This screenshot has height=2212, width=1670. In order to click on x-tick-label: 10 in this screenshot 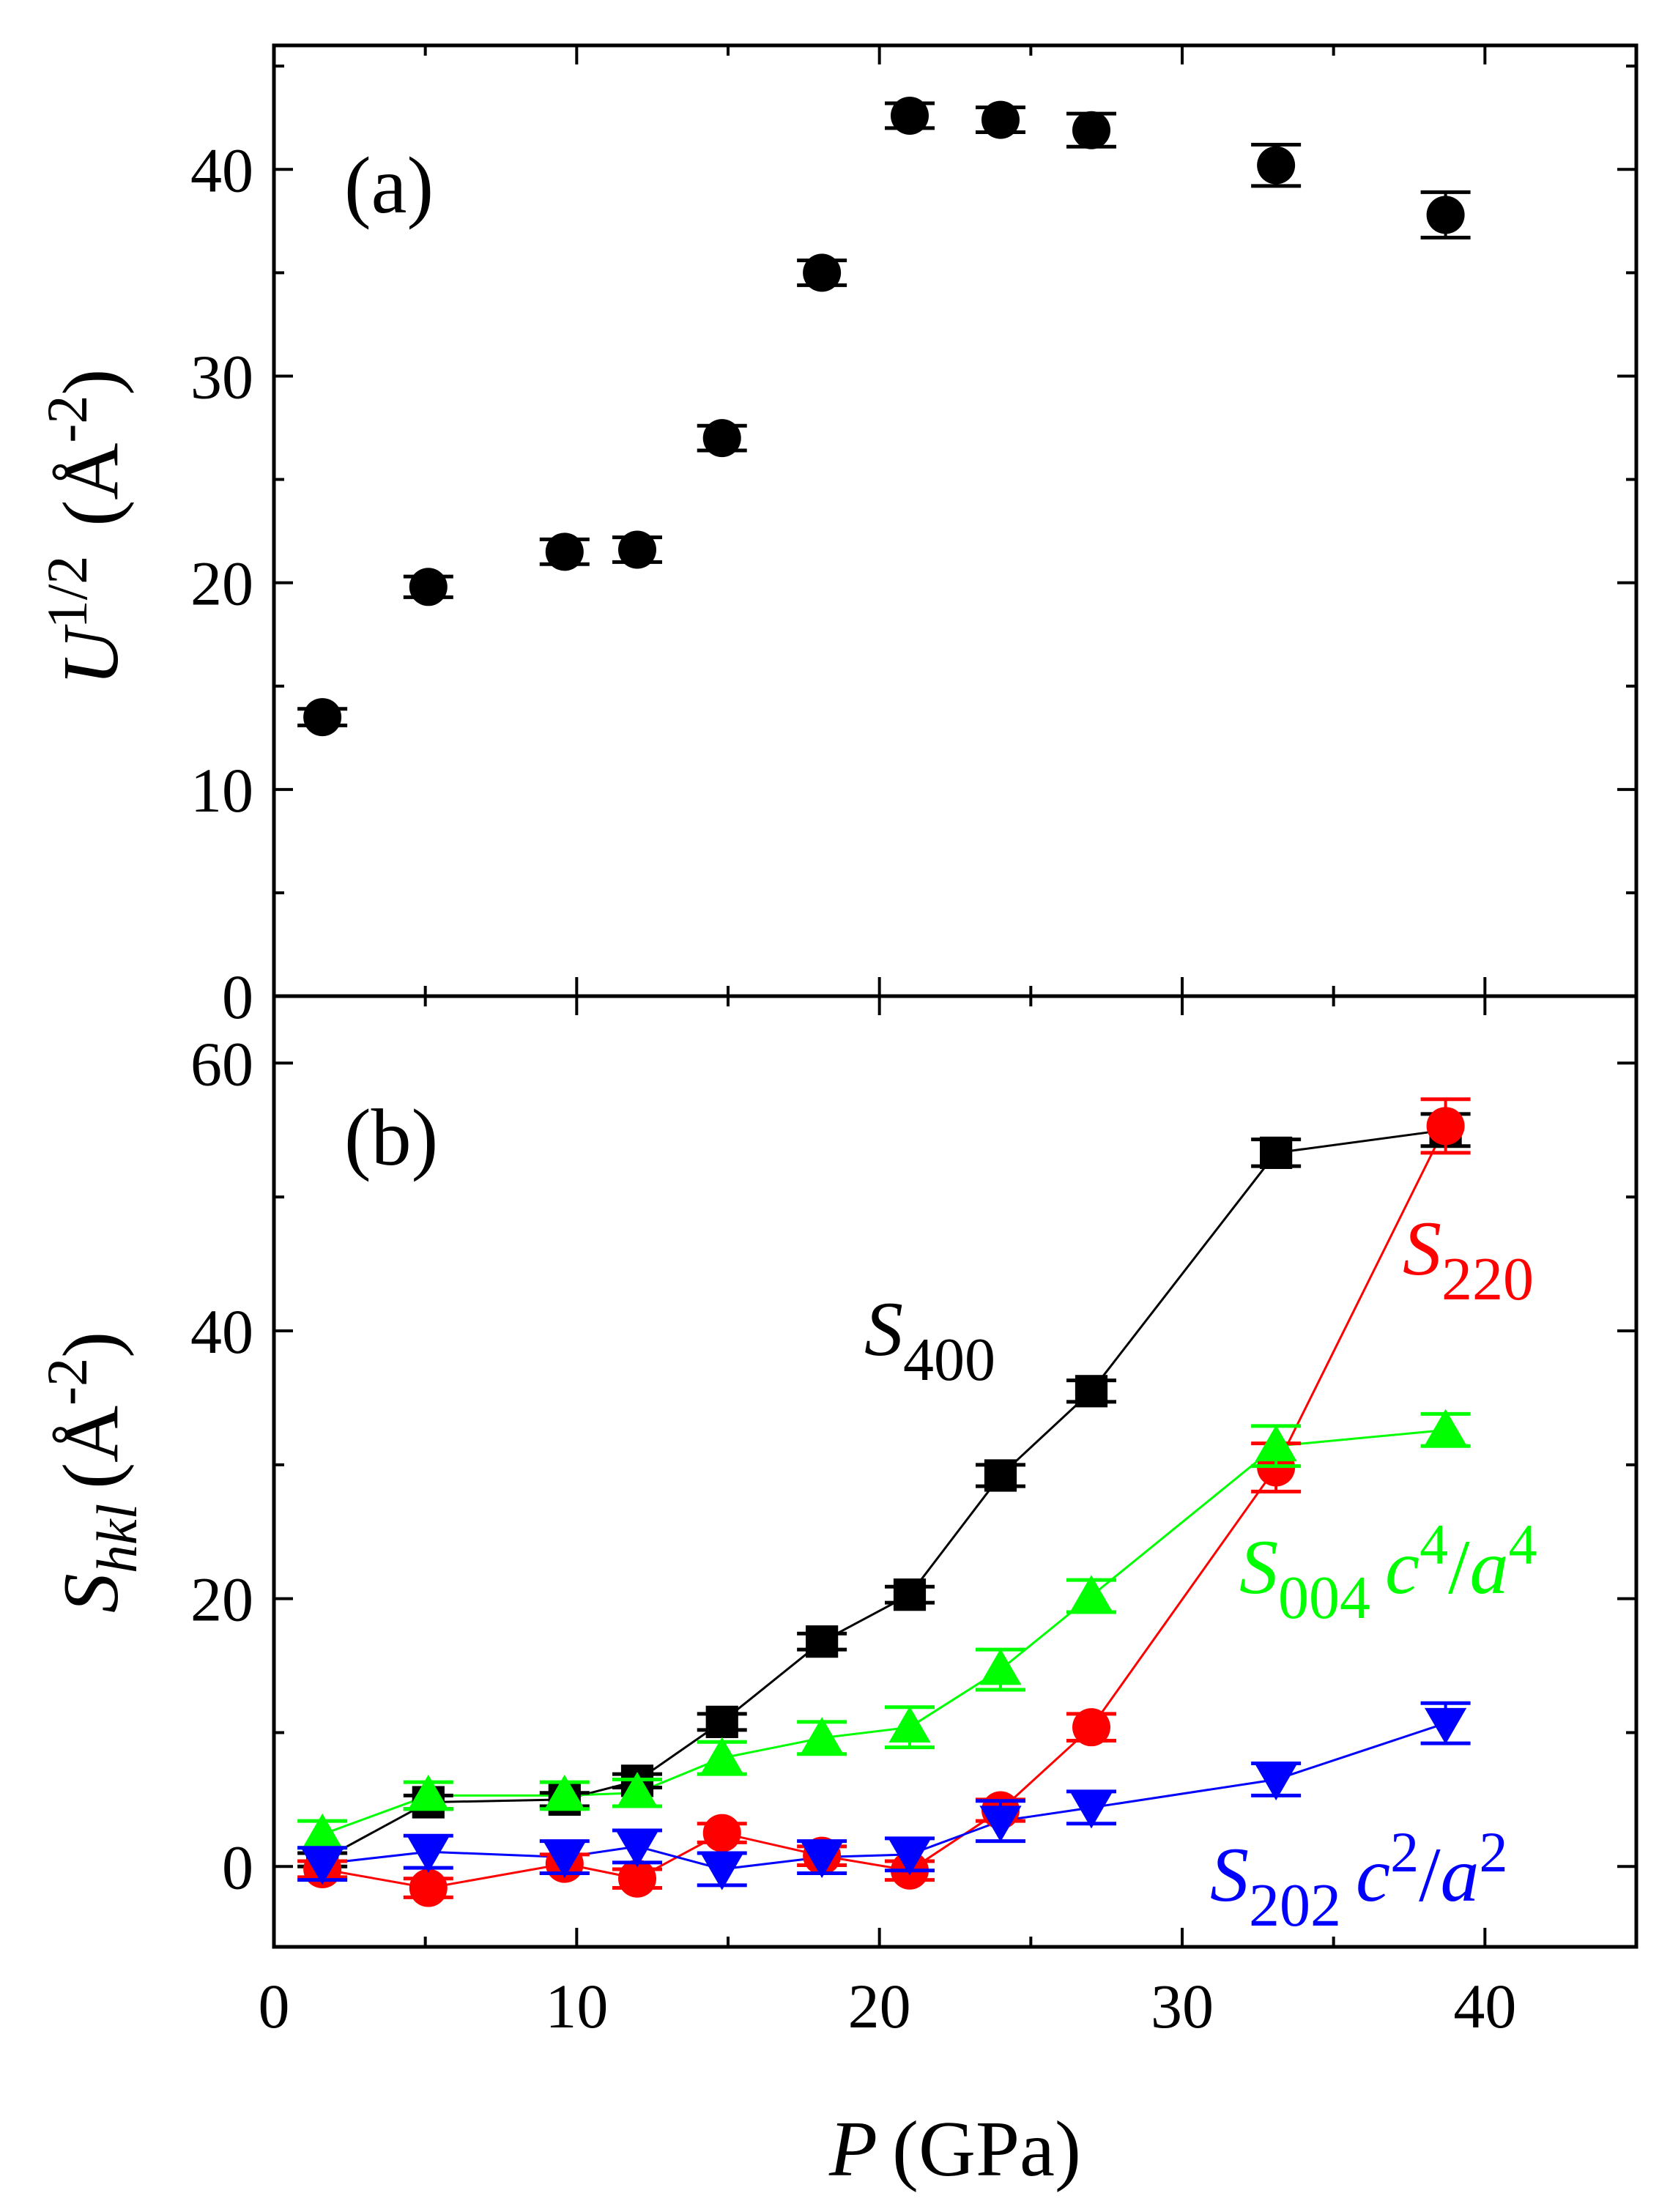, I will do `click(576, 2006)`.